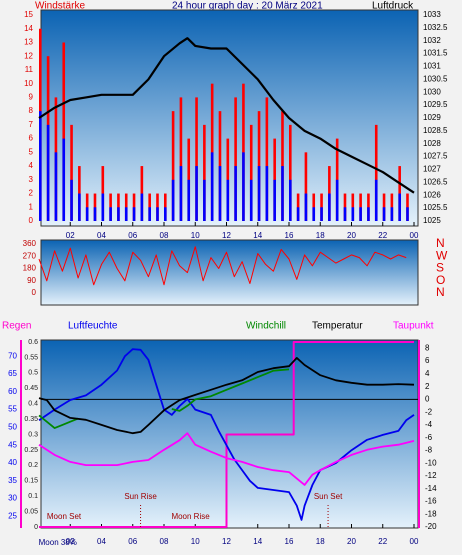 This screenshot has width=462, height=555. What do you see at coordinates (12, 462) in the screenshot?
I see `humidity-tick-label: 40` at bounding box center [12, 462].